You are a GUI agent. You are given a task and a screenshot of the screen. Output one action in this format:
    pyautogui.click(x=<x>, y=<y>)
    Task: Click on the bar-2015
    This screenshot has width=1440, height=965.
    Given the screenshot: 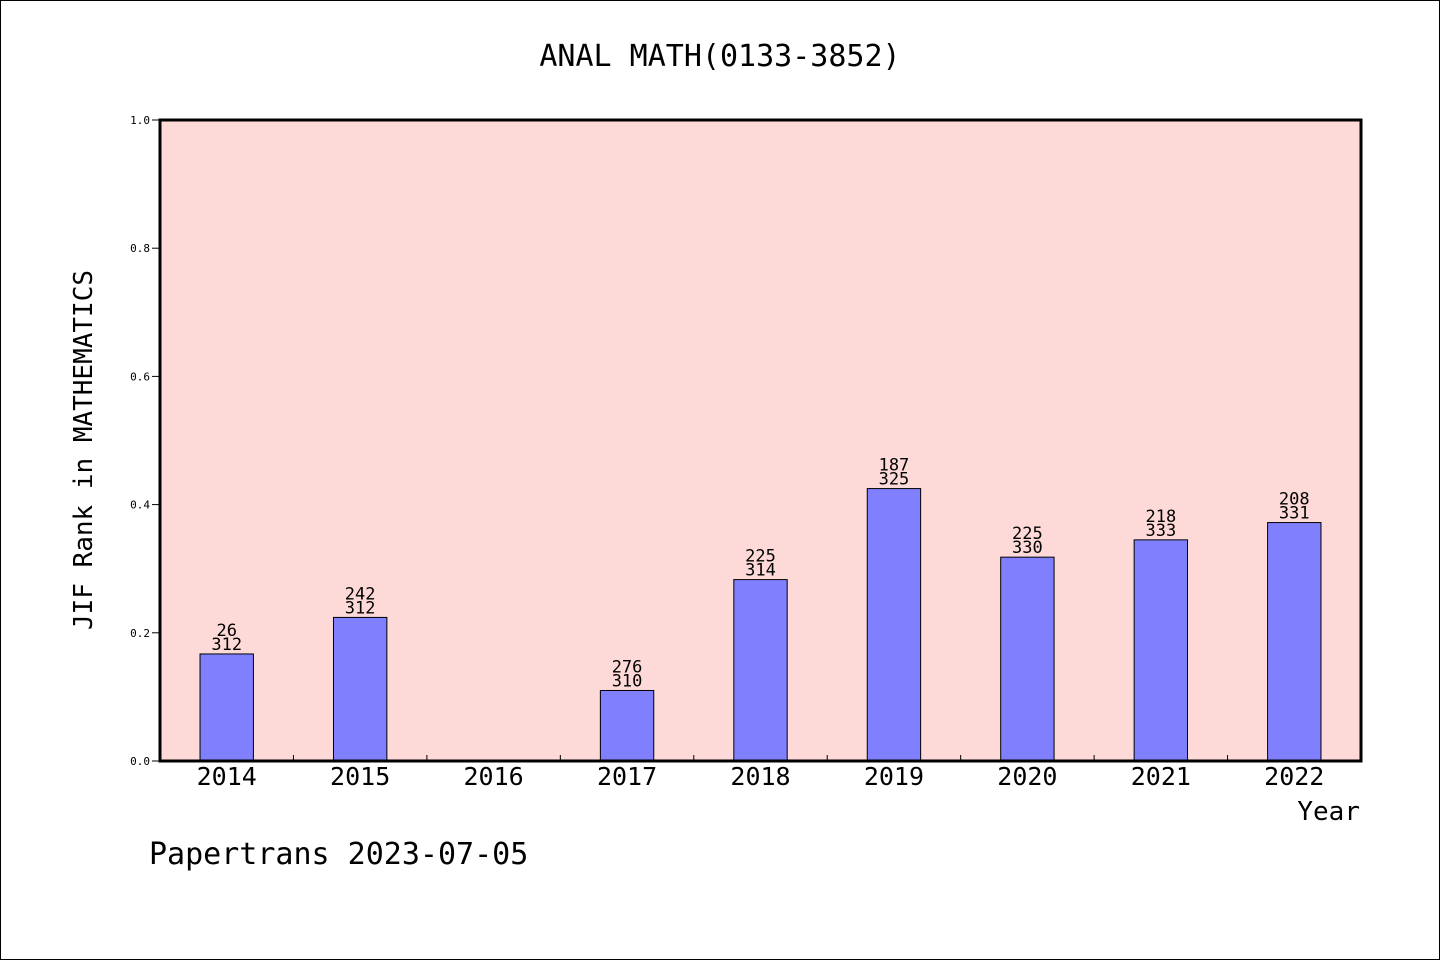 What is the action you would take?
    pyautogui.click(x=360, y=689)
    